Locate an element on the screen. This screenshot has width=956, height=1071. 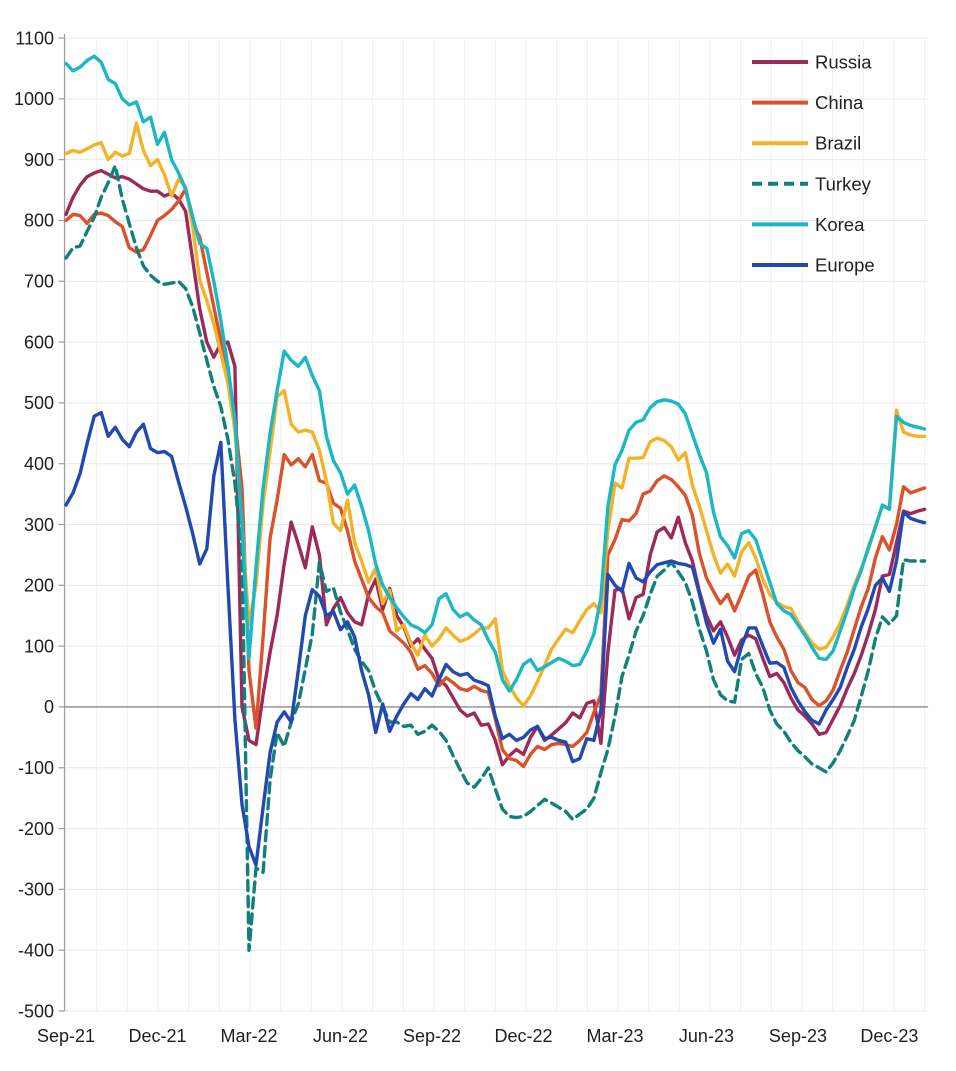
x-tick-label: Dec-22 is located at coordinates (523, 1036).